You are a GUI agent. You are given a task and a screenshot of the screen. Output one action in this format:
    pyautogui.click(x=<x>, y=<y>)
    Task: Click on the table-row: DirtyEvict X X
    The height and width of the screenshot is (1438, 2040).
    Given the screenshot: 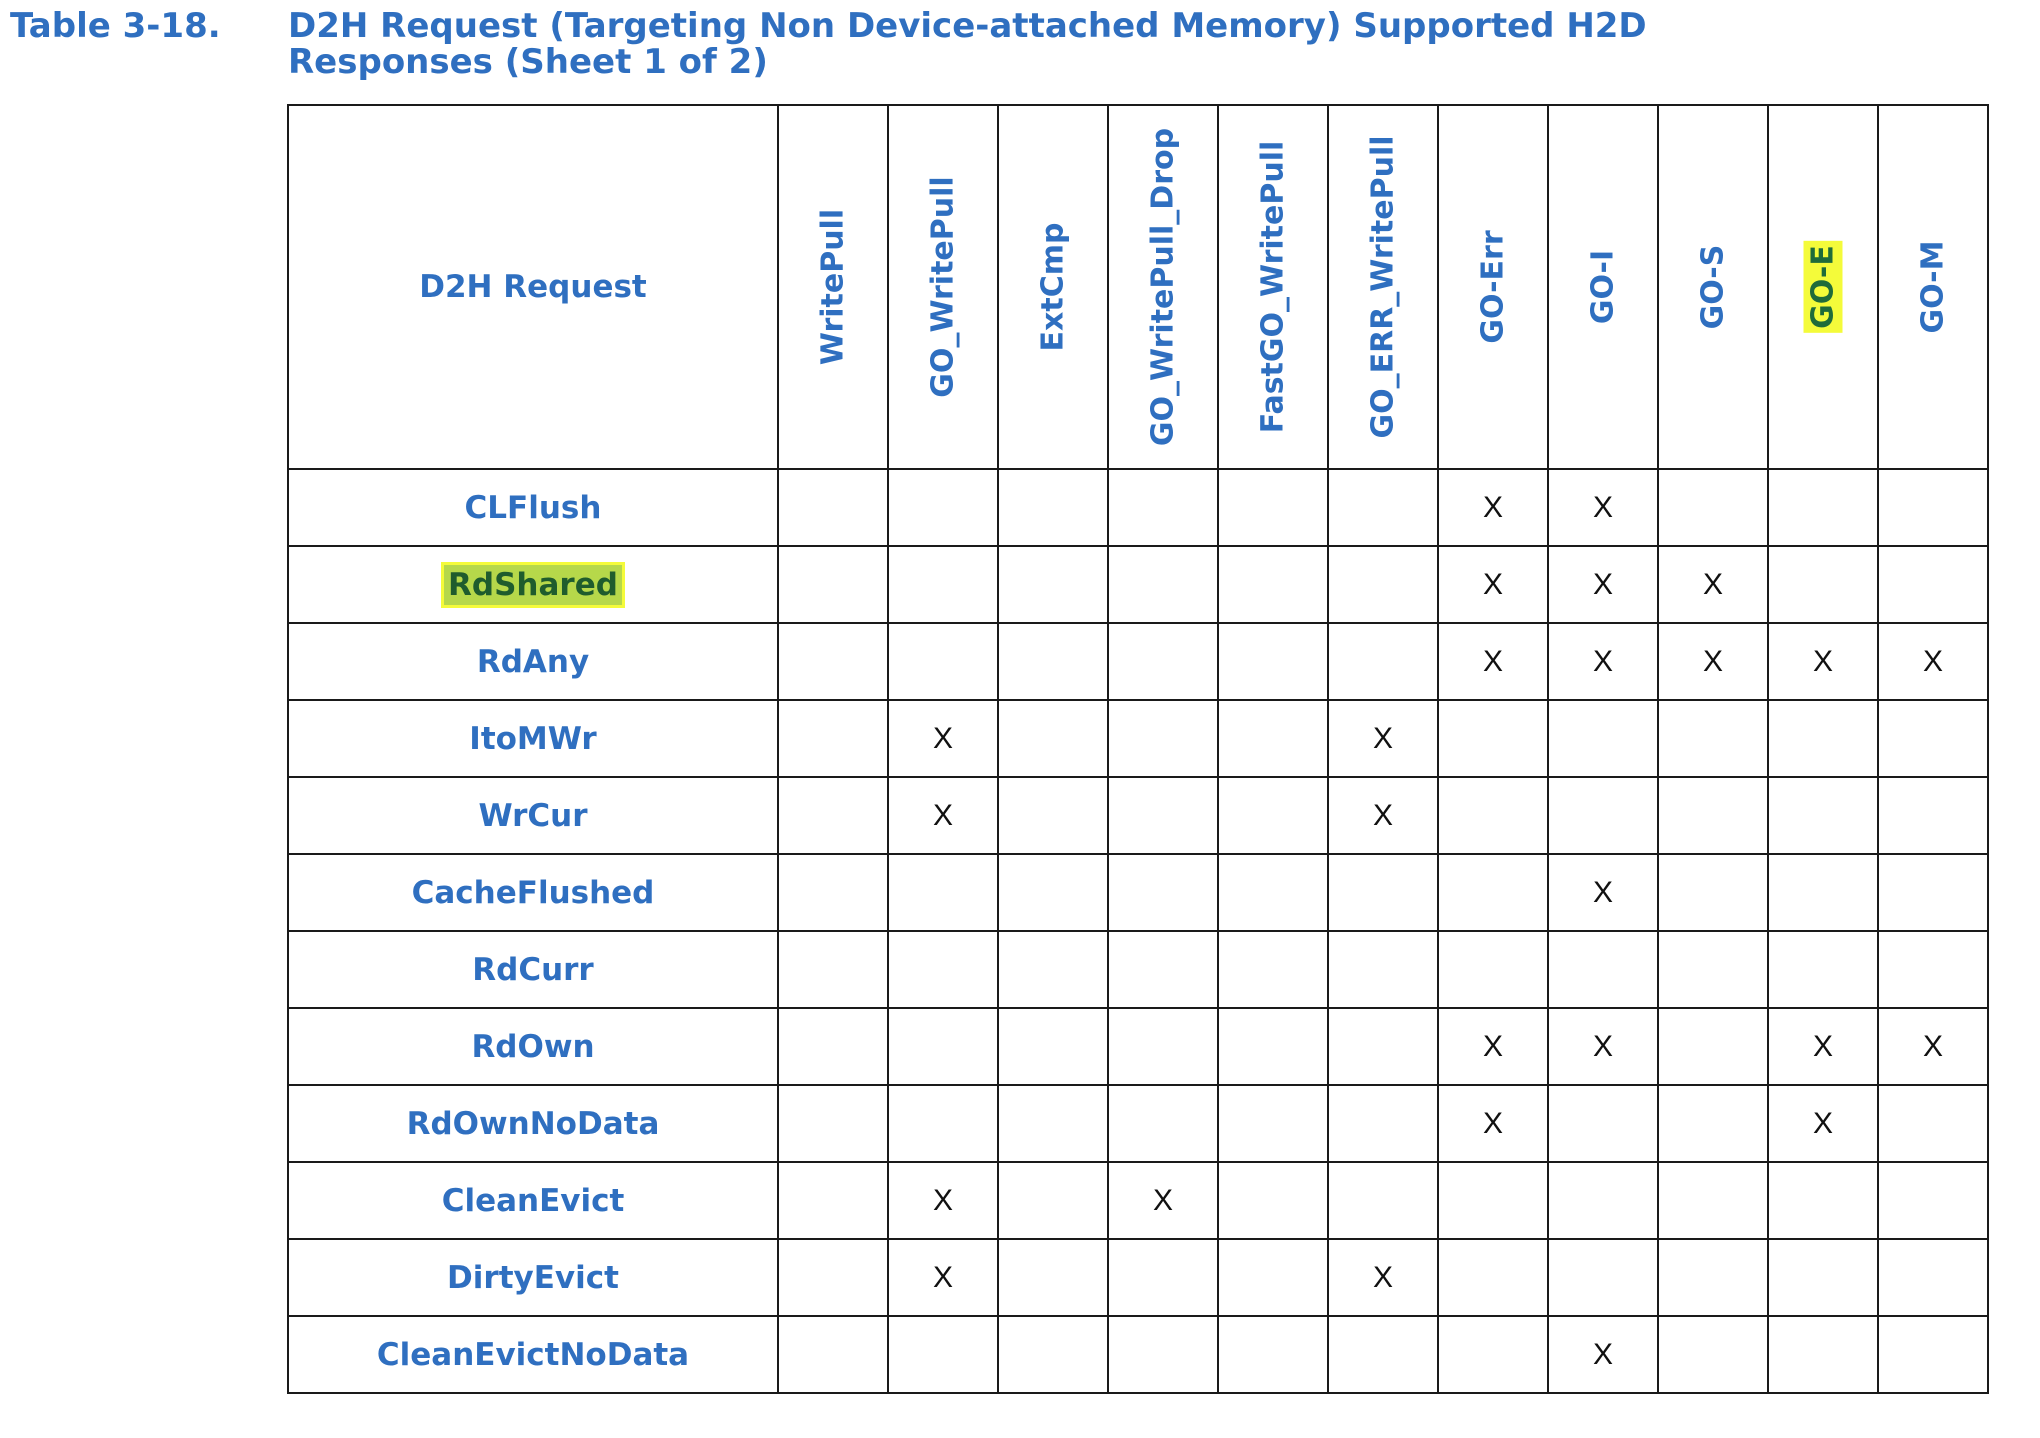 What is the action you would take?
    pyautogui.click(x=1138, y=1277)
    